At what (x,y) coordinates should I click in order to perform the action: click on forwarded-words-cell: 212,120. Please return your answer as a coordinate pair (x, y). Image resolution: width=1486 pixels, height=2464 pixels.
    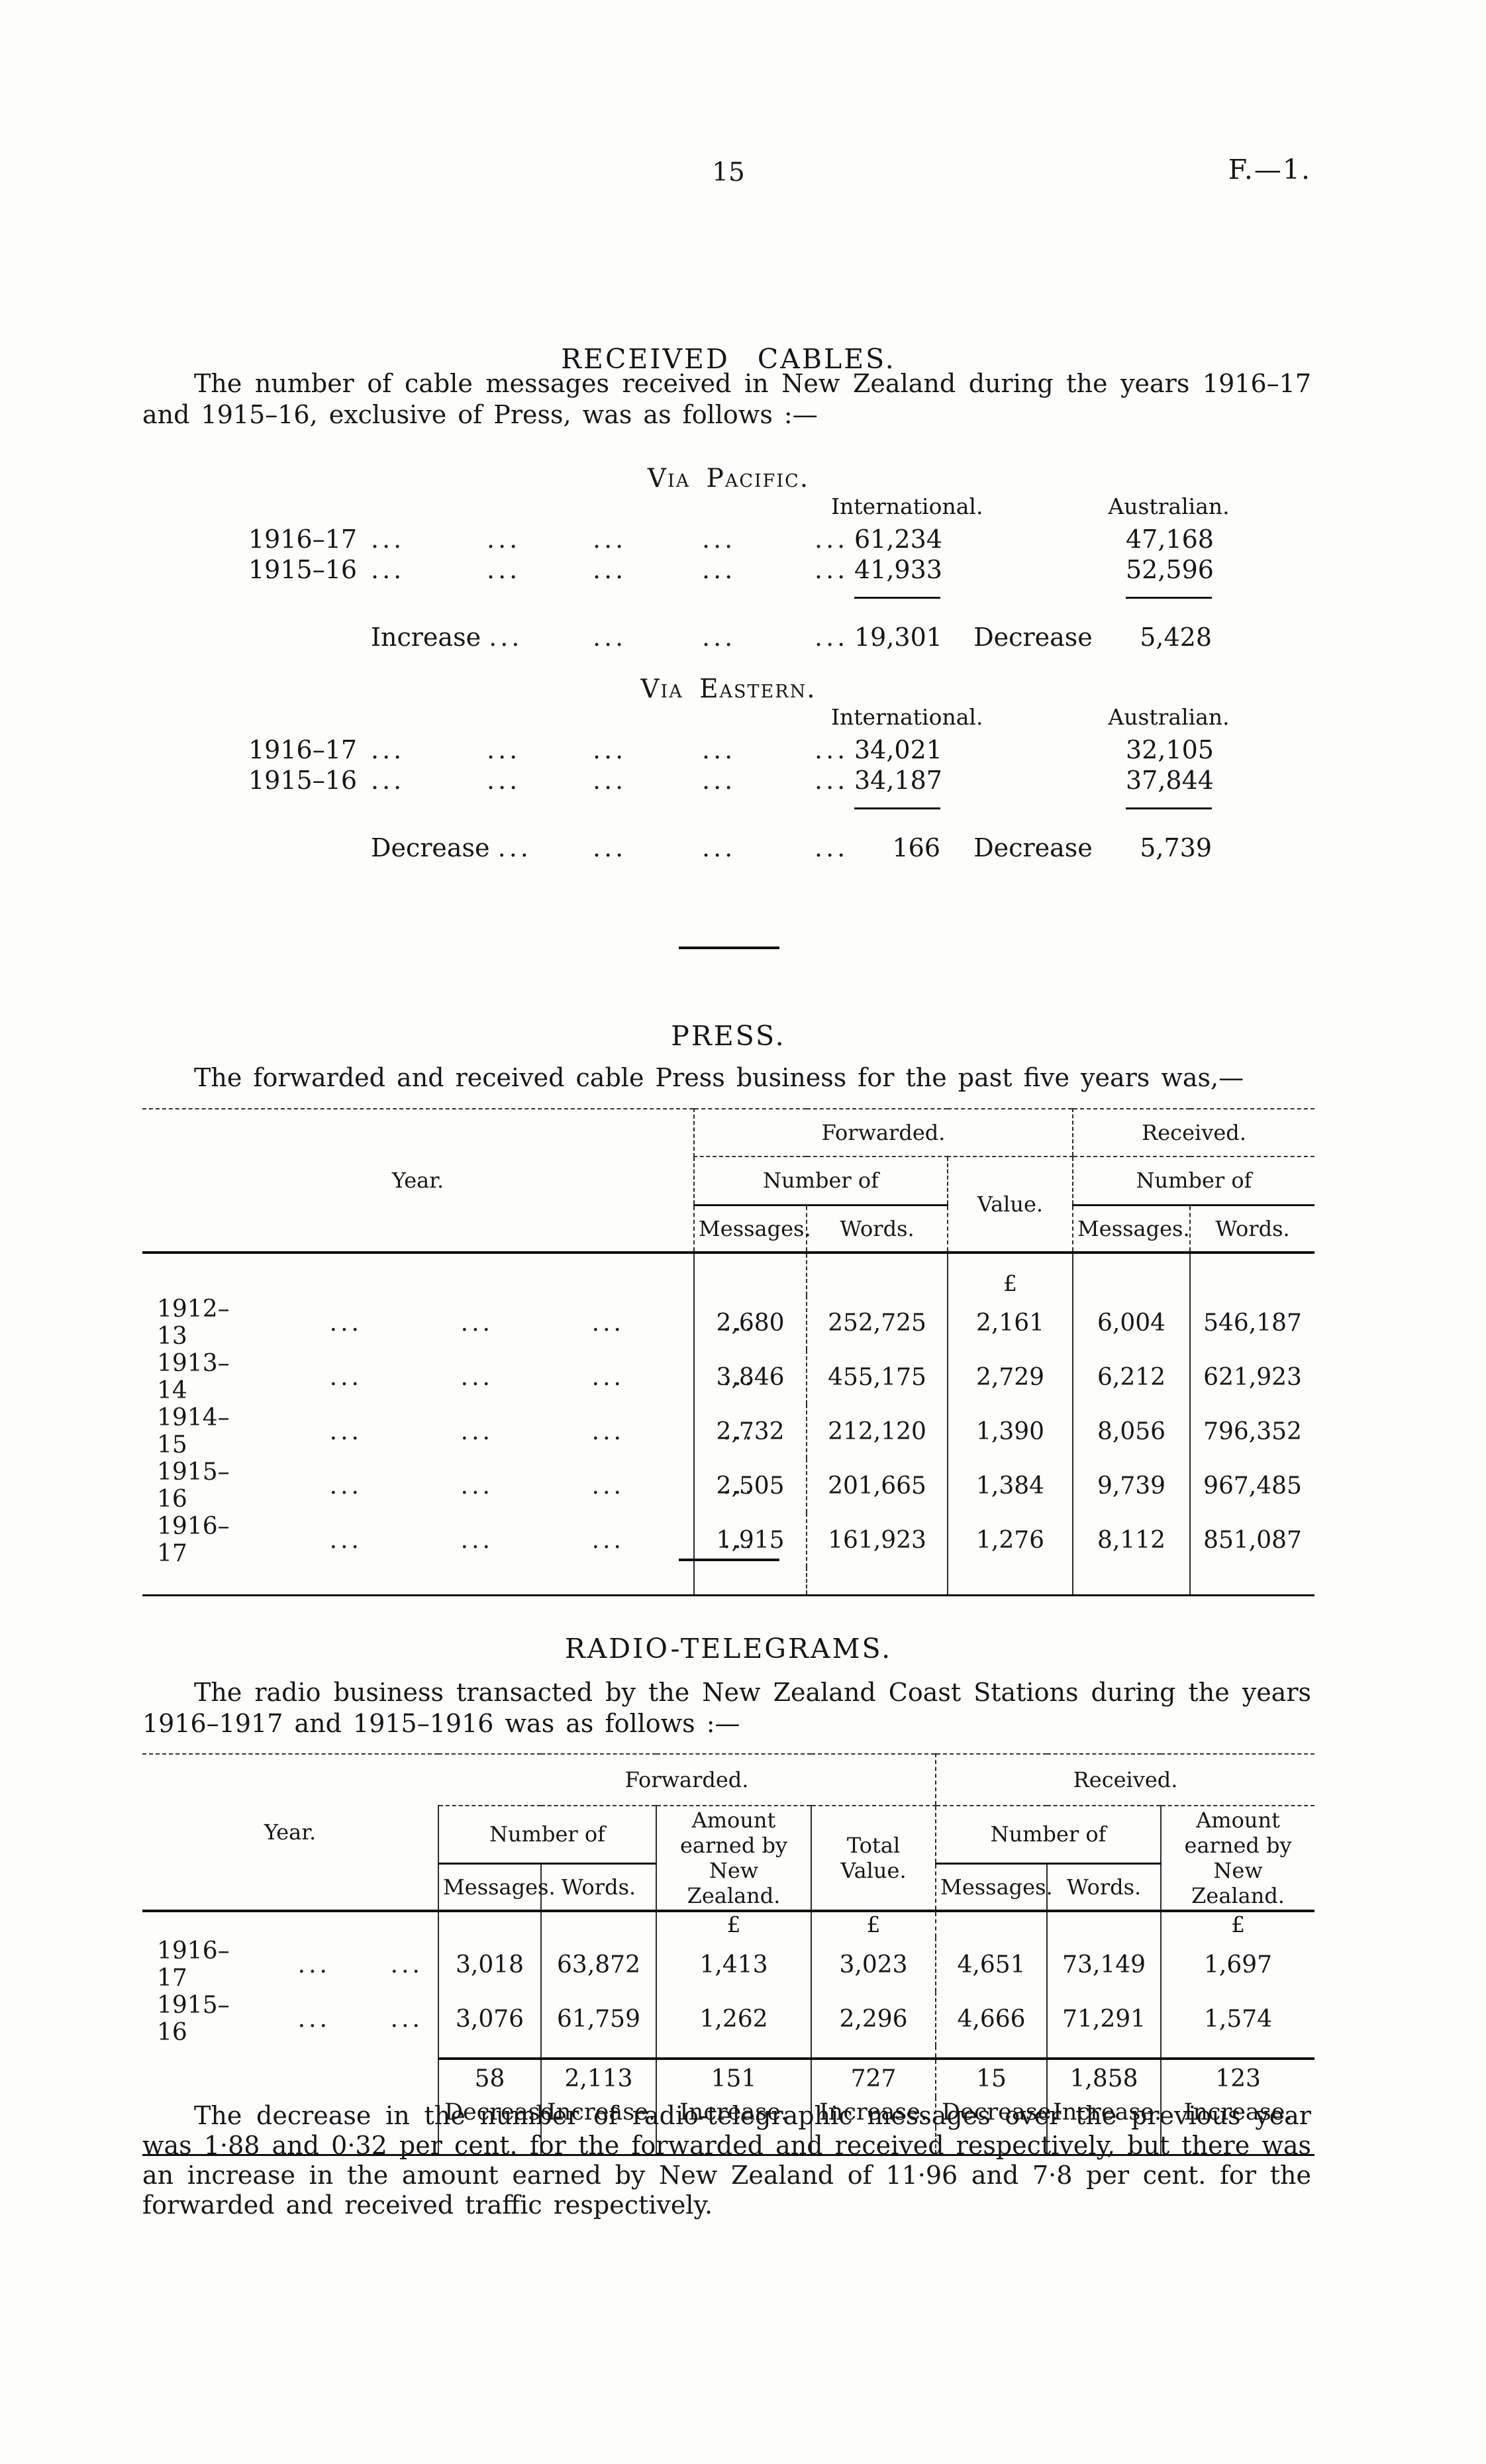
    Looking at the image, I should click on (877, 1431).